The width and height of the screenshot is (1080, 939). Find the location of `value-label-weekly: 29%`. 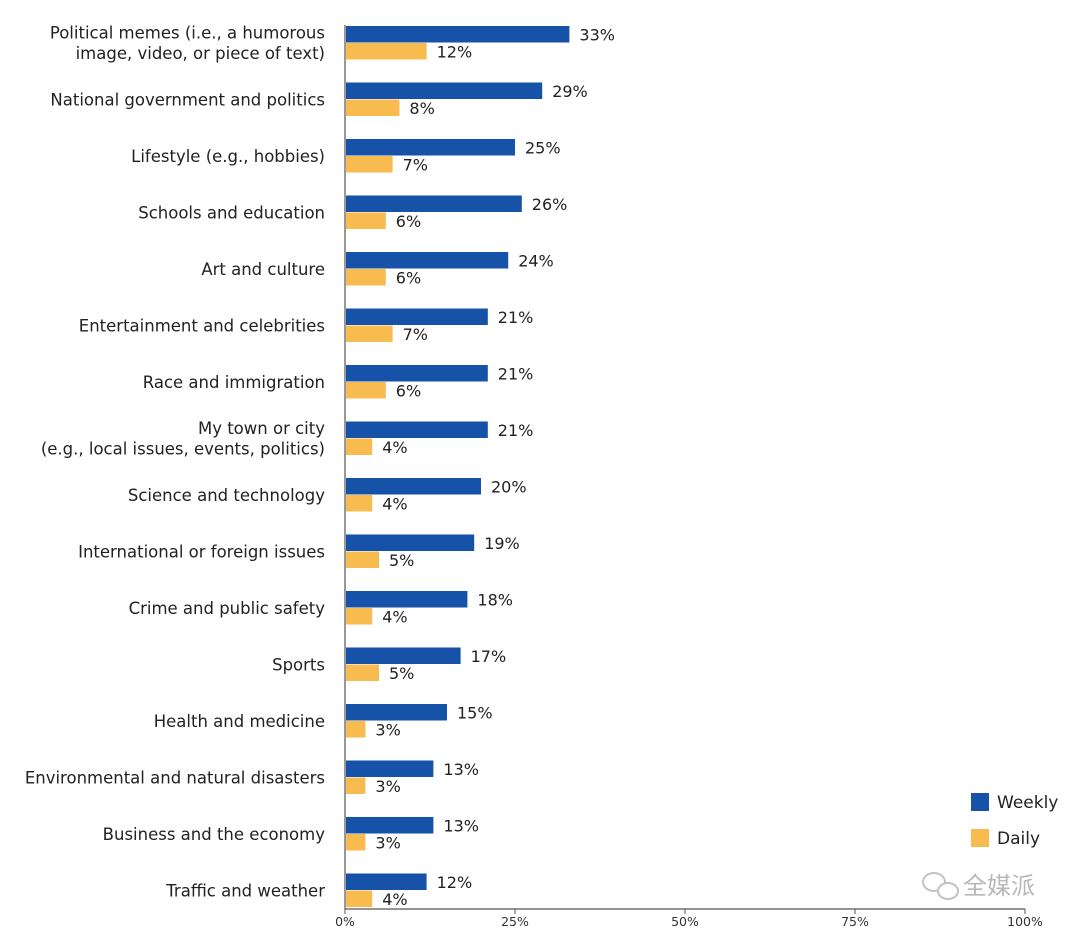

value-label-weekly: 29% is located at coordinates (570, 91).